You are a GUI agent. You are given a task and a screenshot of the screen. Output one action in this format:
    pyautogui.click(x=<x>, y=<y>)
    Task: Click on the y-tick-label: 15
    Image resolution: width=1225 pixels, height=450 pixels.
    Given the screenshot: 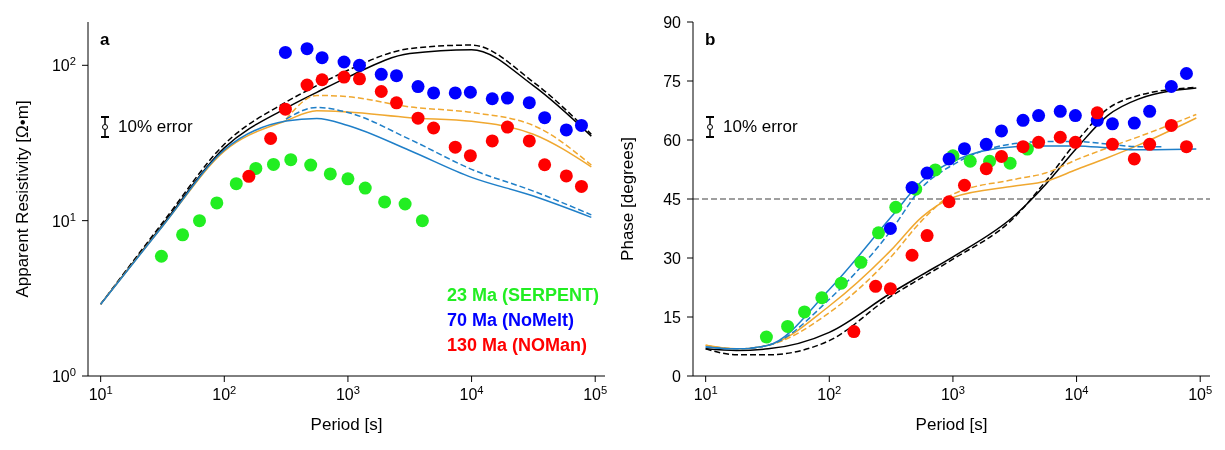 What is the action you would take?
    pyautogui.click(x=672, y=317)
    